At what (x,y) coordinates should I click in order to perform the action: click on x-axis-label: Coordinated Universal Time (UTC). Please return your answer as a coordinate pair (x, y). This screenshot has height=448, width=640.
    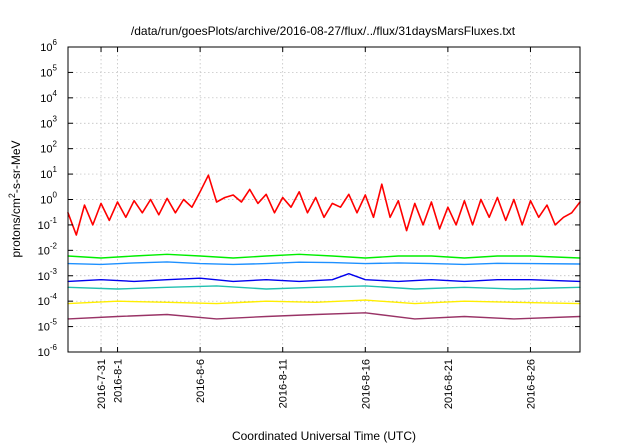
    Looking at the image, I should click on (324, 436).